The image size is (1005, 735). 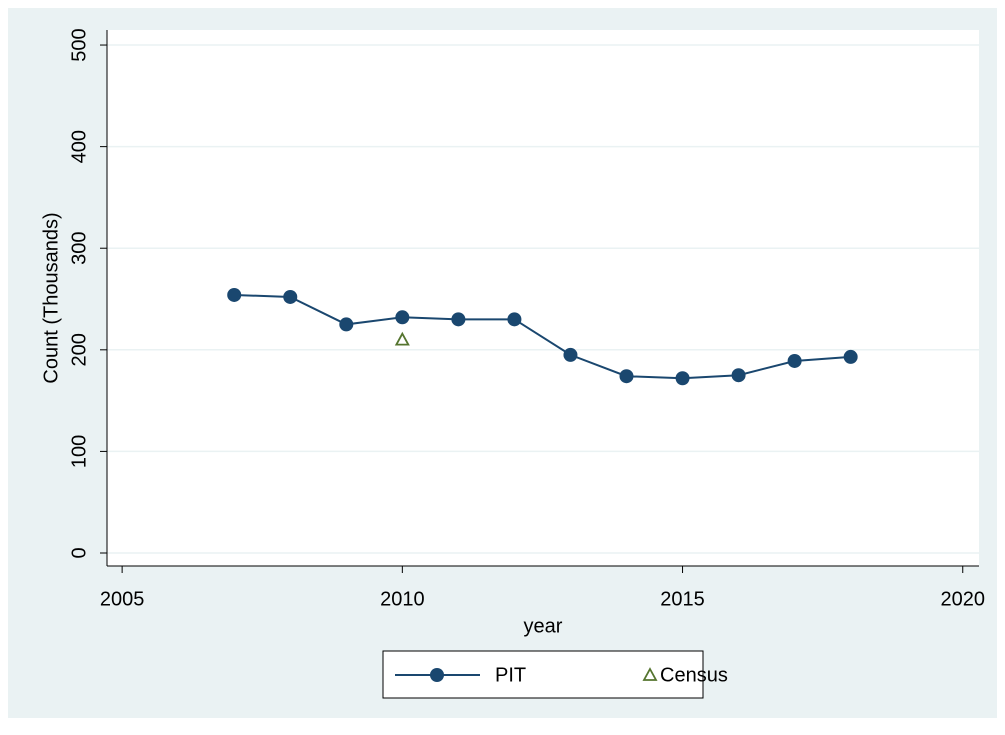 What do you see at coordinates (79, 248) in the screenshot?
I see `y-tick-label: 300` at bounding box center [79, 248].